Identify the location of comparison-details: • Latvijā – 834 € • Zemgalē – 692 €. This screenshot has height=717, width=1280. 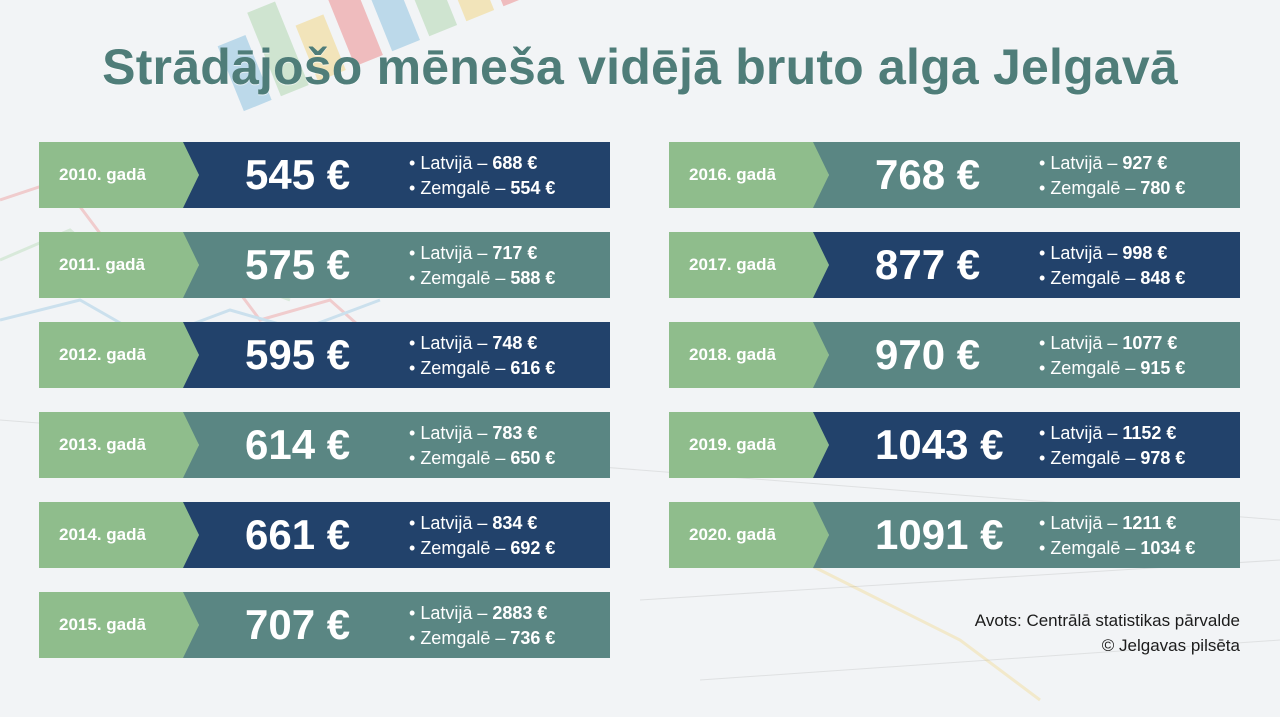
(482, 536).